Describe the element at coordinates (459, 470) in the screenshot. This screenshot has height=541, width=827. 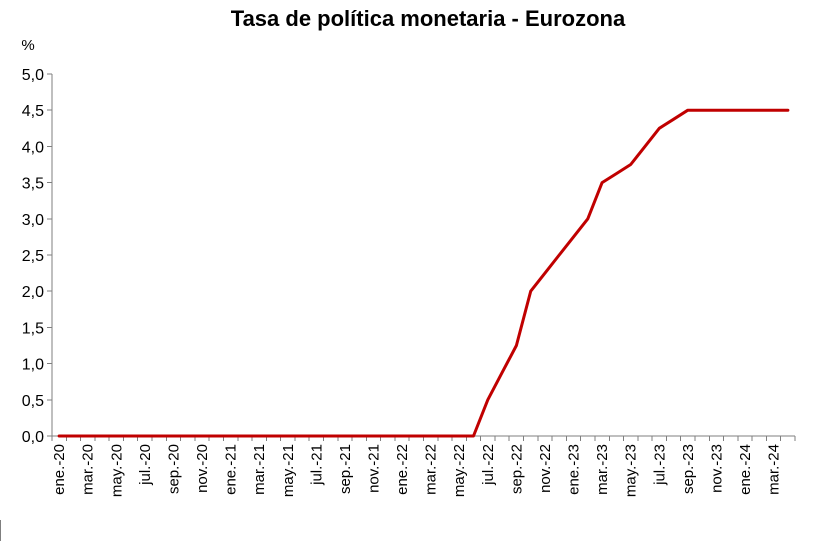
I see `x-tick-label: may.-22` at that location.